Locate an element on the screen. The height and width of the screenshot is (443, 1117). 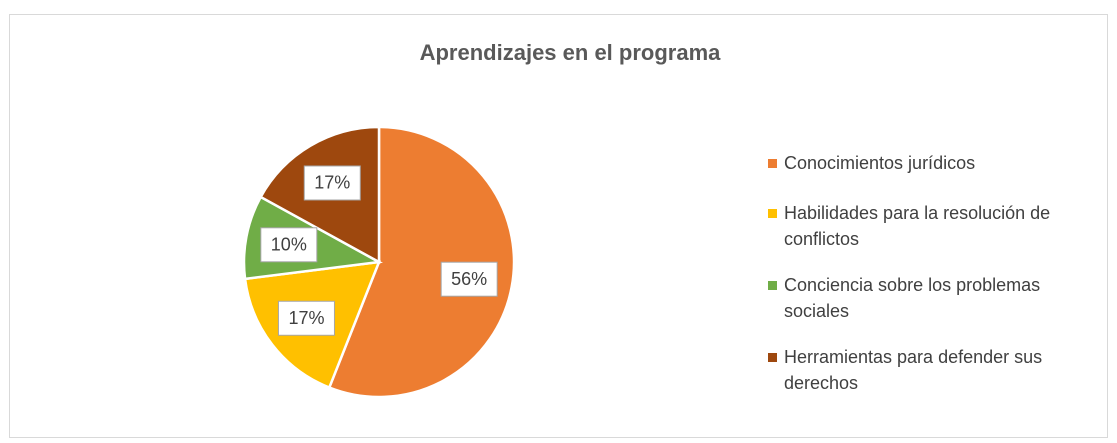
data-label: 10% is located at coordinates (289, 245).